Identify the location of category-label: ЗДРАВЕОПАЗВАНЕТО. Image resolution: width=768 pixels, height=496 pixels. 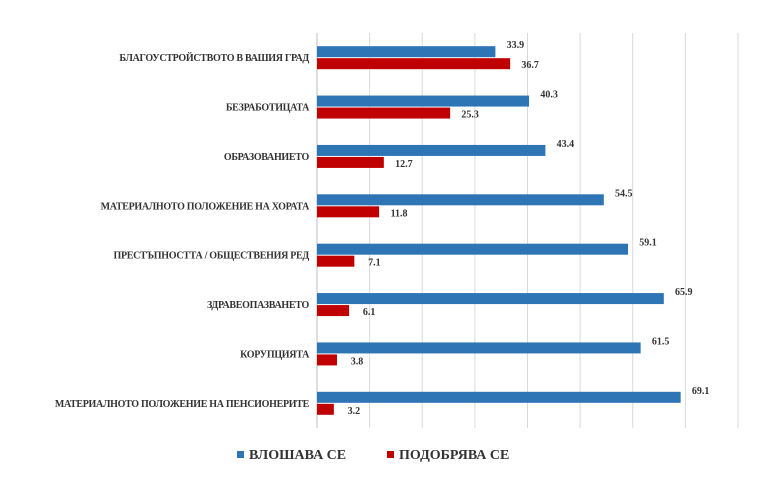
(258, 305).